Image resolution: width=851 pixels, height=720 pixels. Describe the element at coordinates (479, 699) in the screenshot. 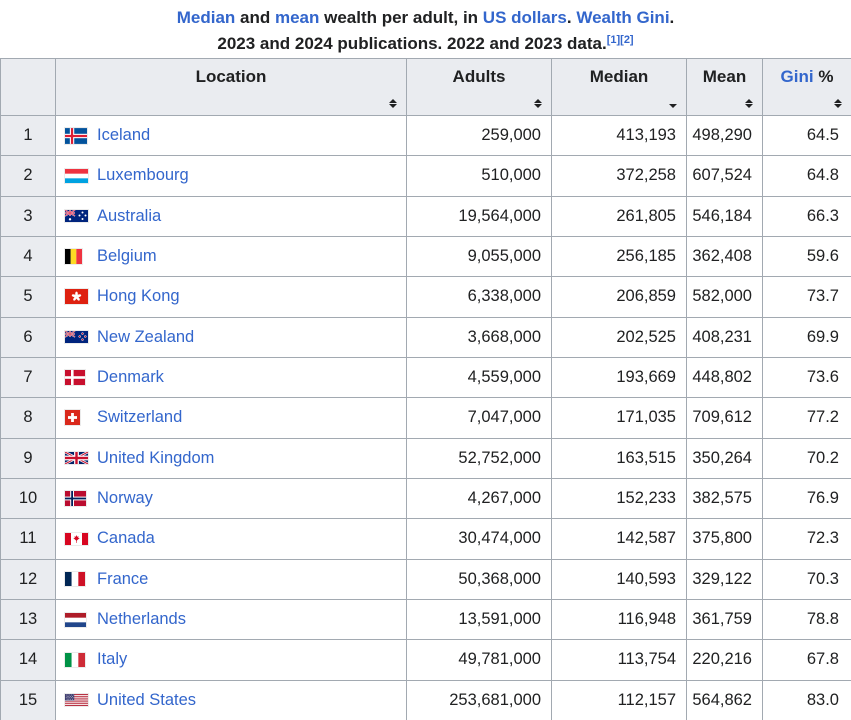

I see `adults-cell: 253,681,000` at that location.